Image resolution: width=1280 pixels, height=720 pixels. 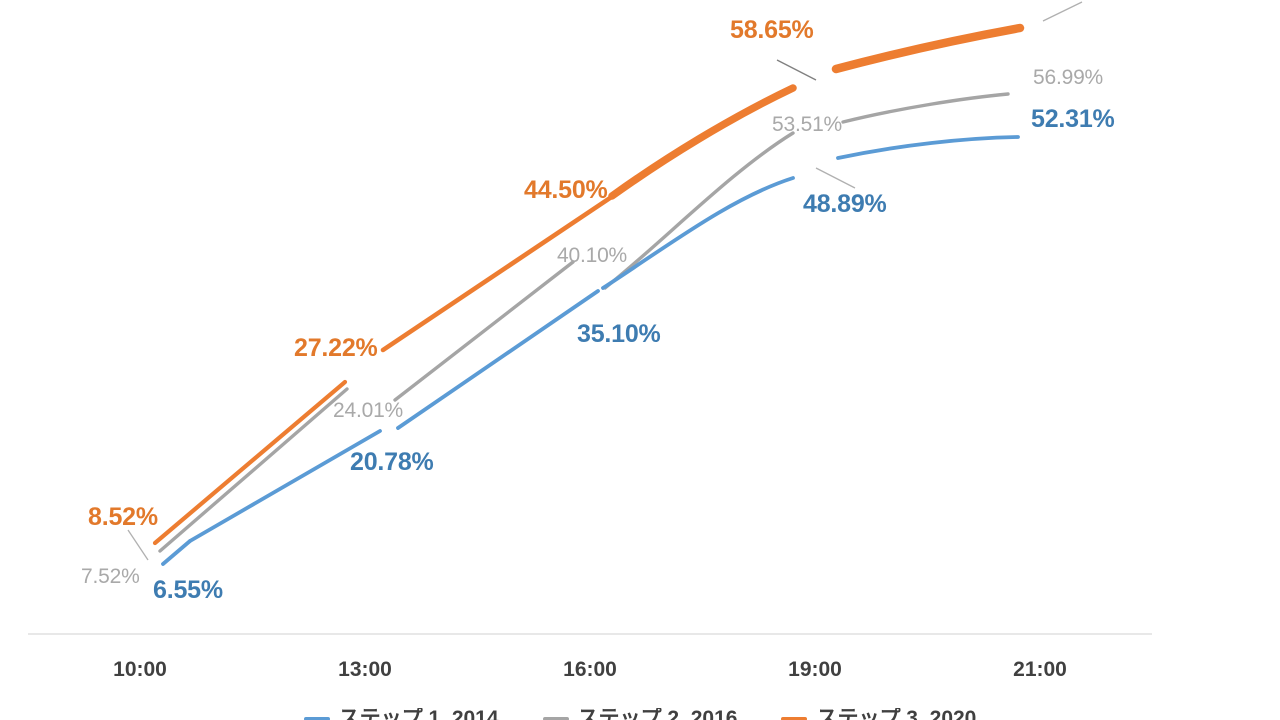 I want to click on legend-item-step1: ステップ 1, 2014, so click(x=401, y=714).